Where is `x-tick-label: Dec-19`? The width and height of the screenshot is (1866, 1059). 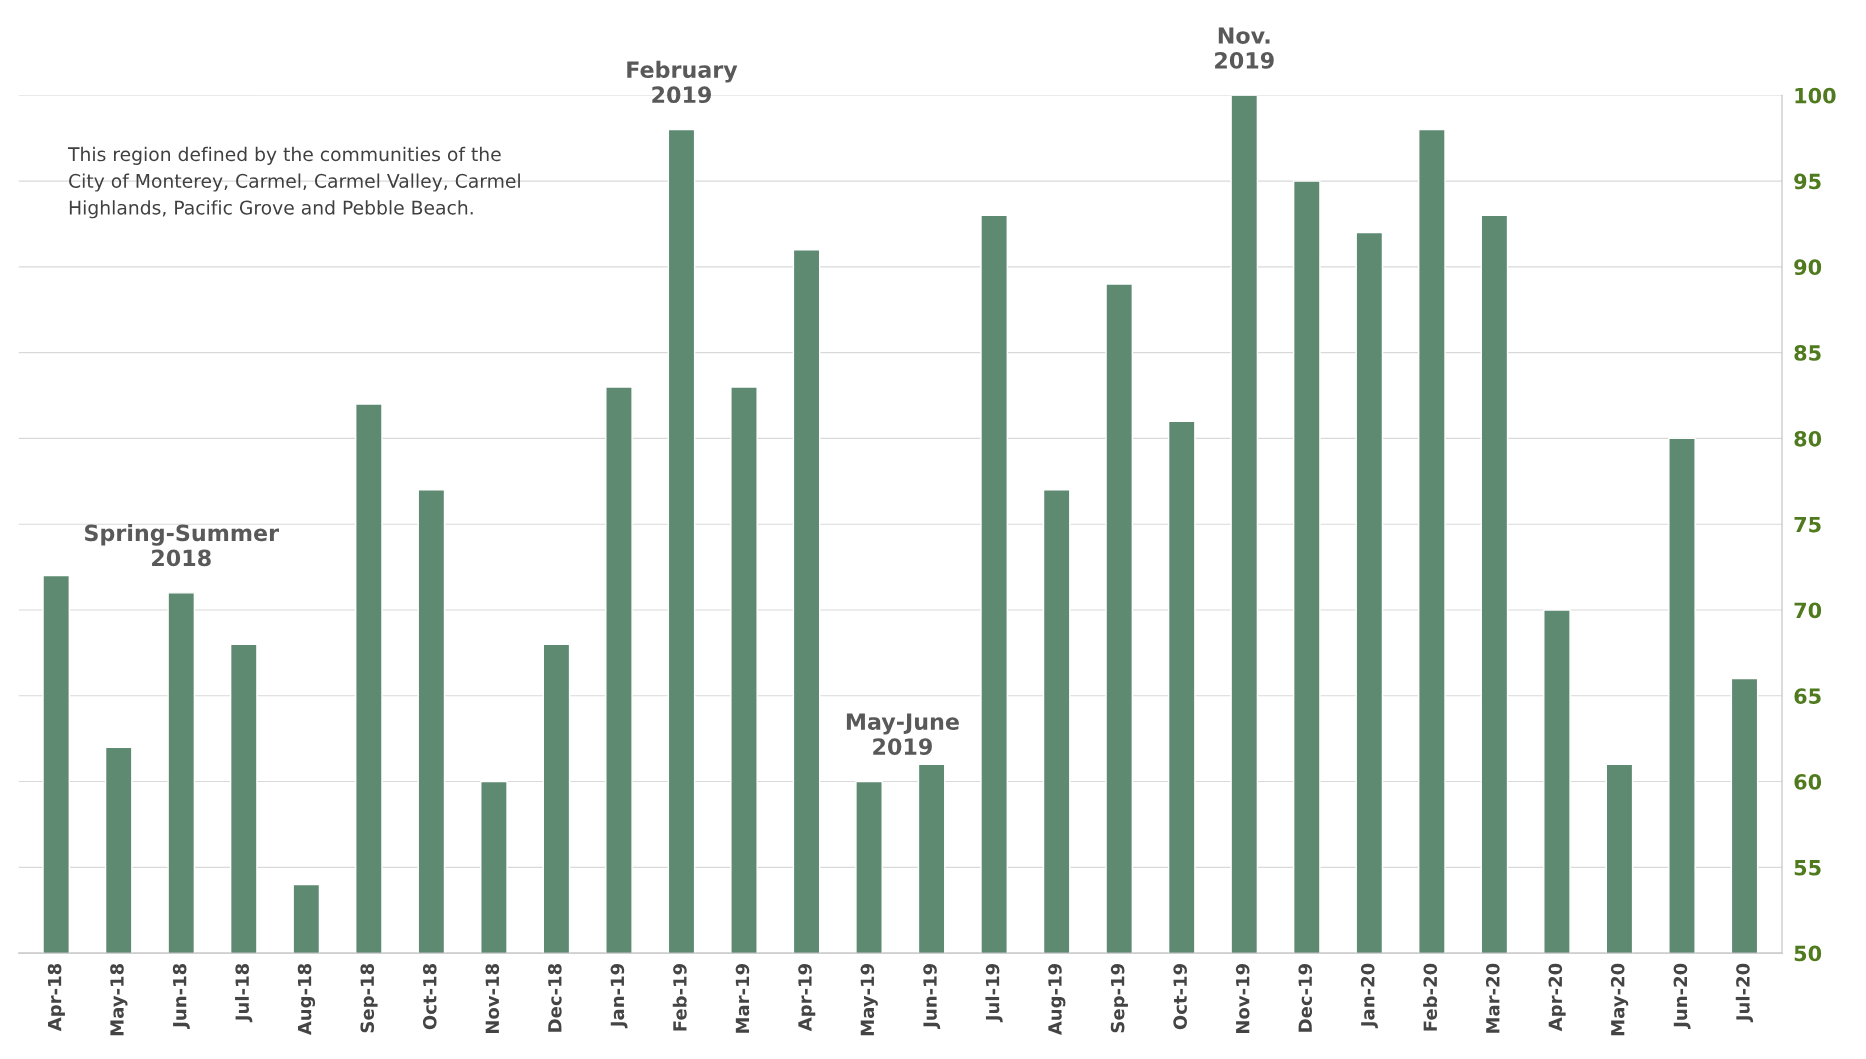 x-tick-label: Dec-19 is located at coordinates (1305, 997).